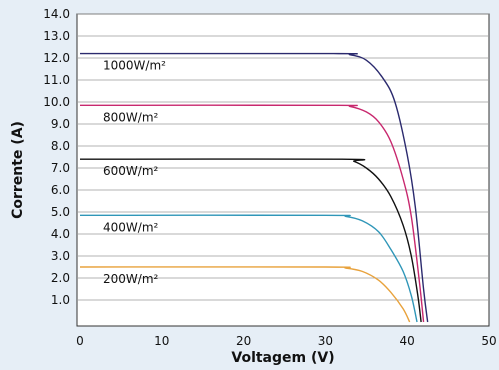  What do you see at coordinates (56, 14) in the screenshot?
I see `y-tick-label: 14.0` at bounding box center [56, 14].